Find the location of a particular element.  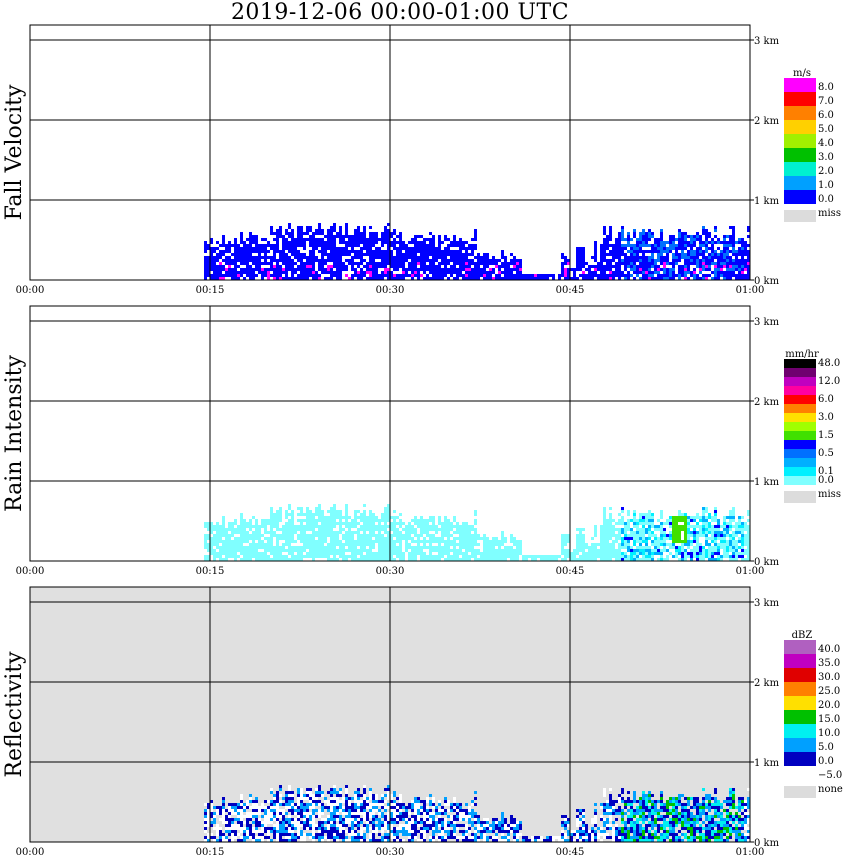

y-tick-label: 3 km is located at coordinates (767, 322).